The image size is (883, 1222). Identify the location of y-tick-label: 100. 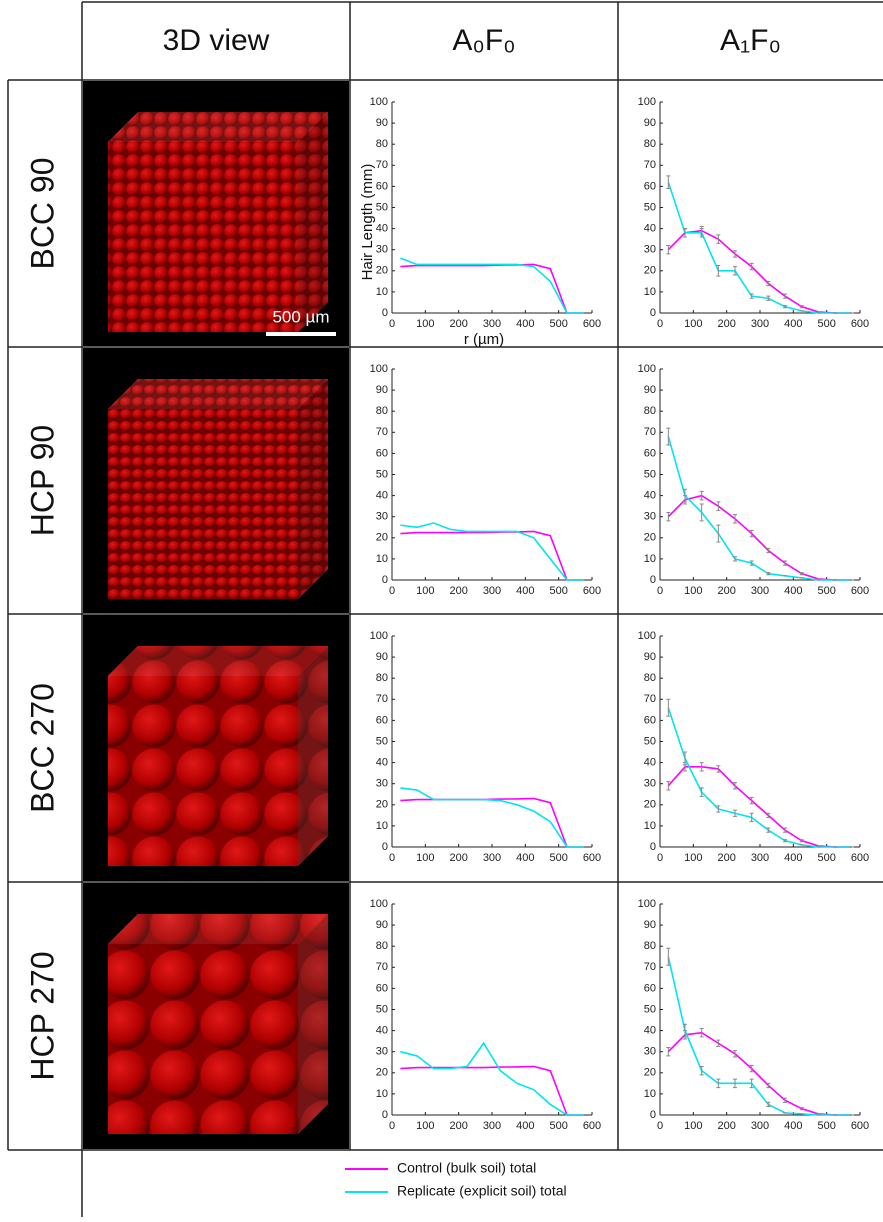
(379, 102).